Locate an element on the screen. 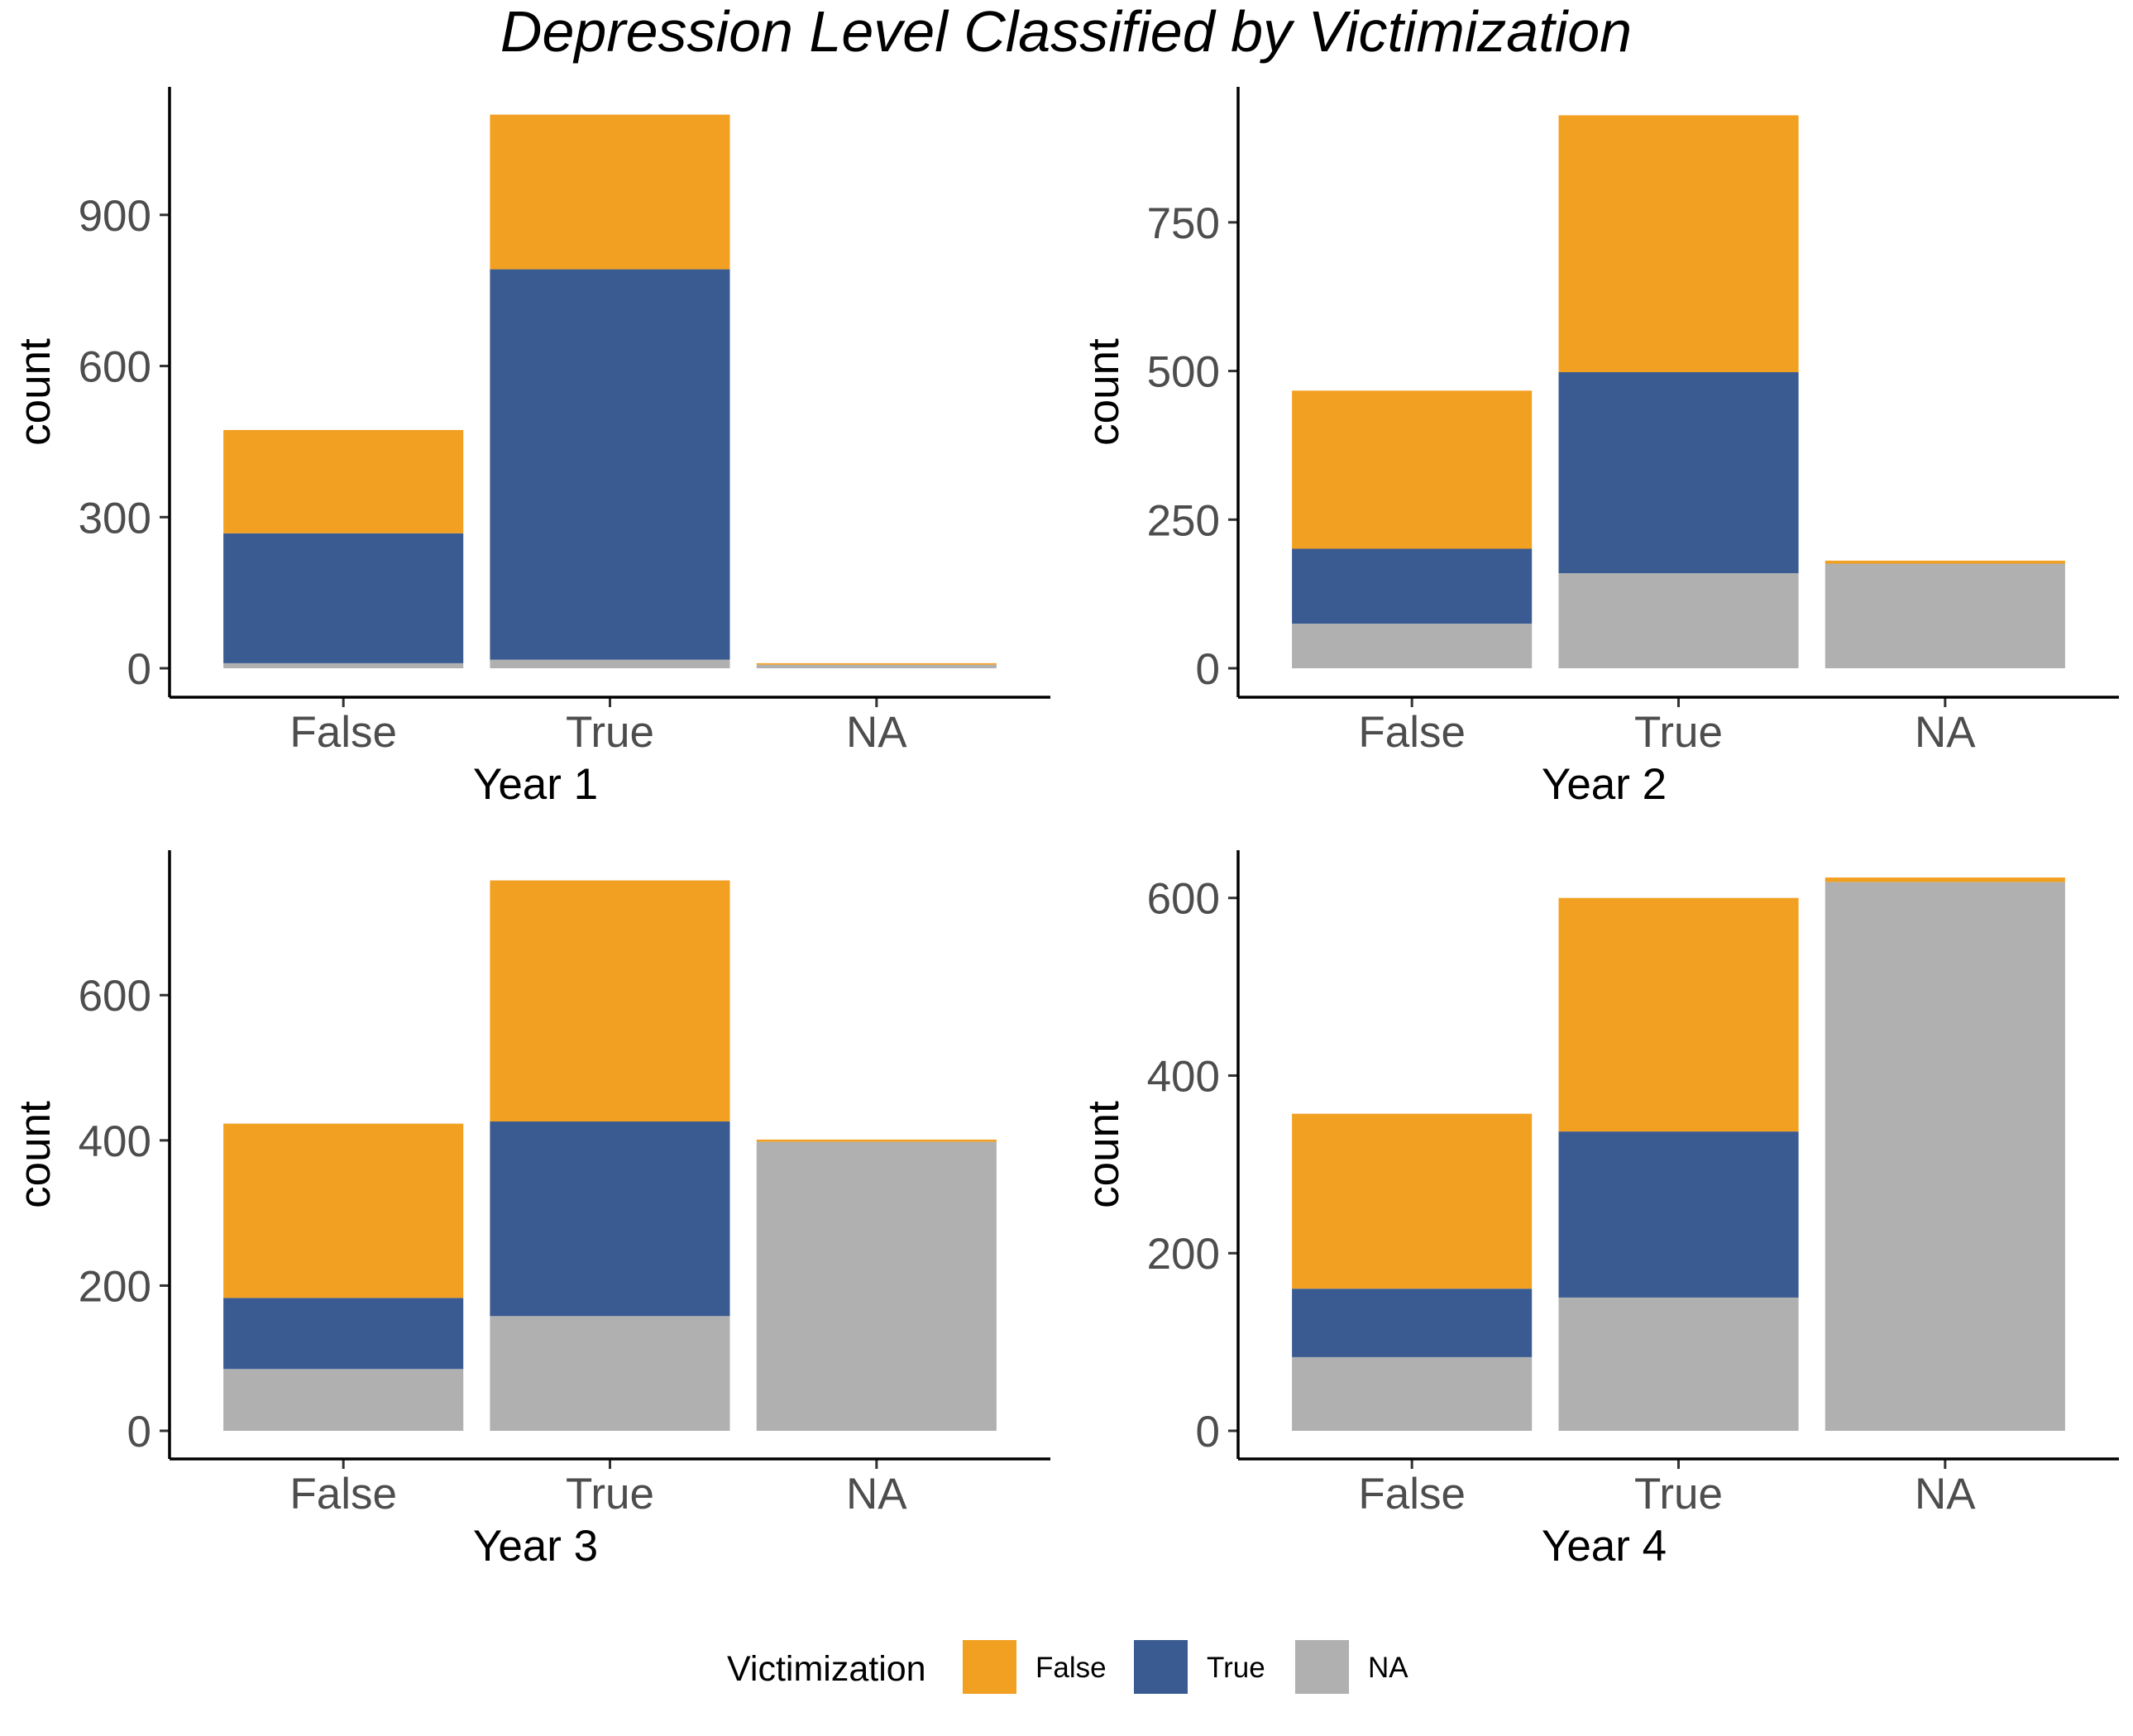 Image resolution: width=2133 pixels, height=1736 pixels. legend-title: Victimization is located at coordinates (826, 1669).